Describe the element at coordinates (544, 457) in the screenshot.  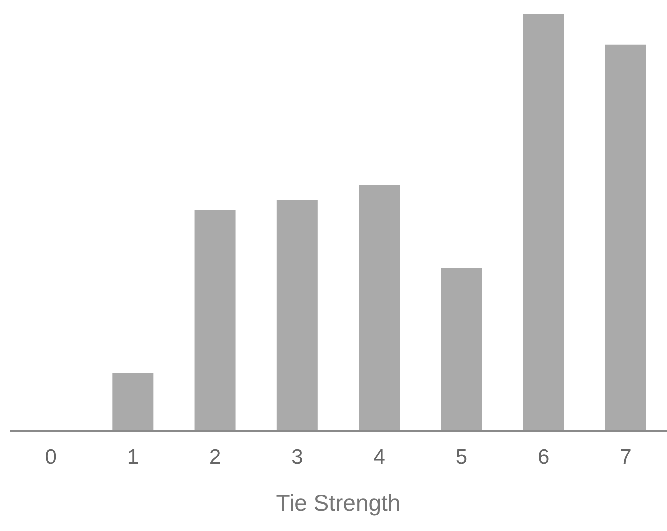
I see `x-tick-label: 6` at that location.